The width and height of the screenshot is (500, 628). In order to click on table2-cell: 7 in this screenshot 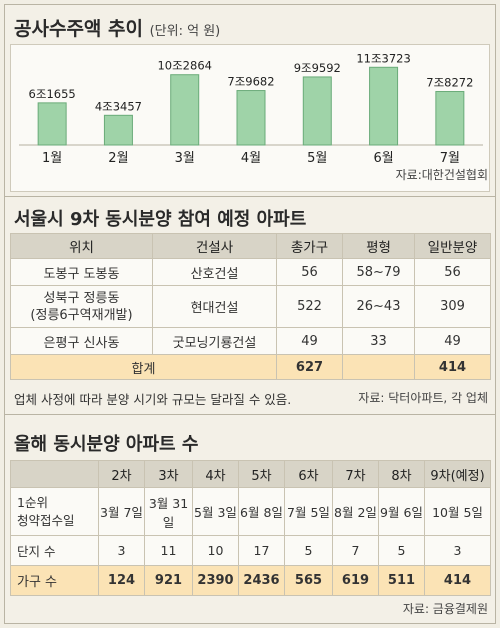, I will do `click(355, 550)`.